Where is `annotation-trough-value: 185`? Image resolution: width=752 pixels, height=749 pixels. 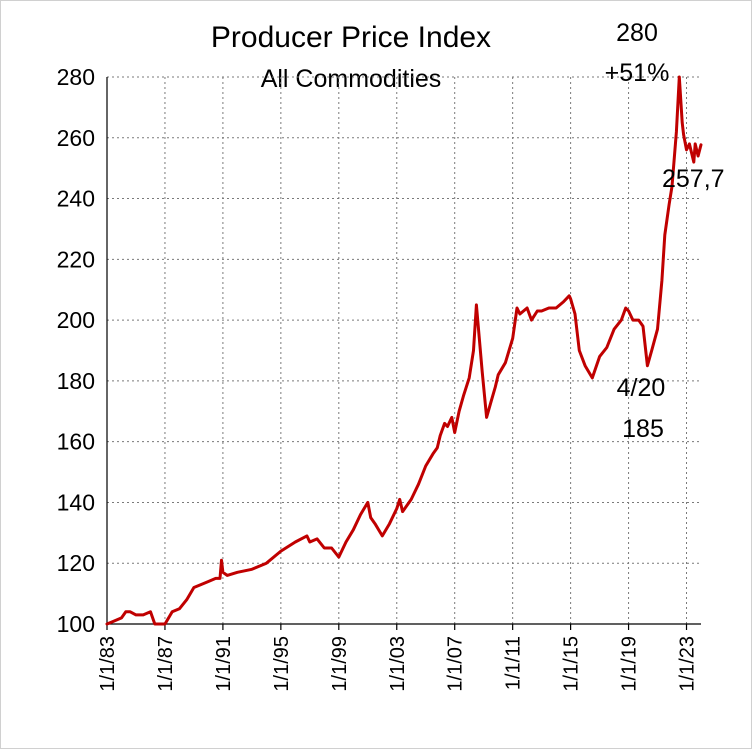
annotation-trough-value: 185 is located at coordinates (643, 429).